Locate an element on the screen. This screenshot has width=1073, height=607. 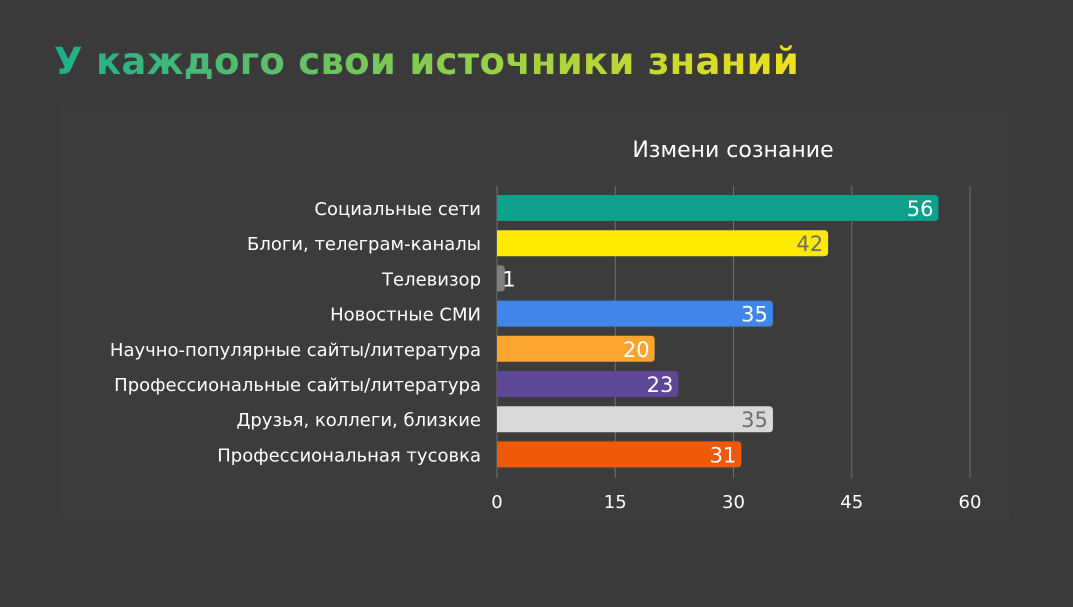
chart-x-tick-labels: 0 15 30 45 60 is located at coordinates (736, 502).